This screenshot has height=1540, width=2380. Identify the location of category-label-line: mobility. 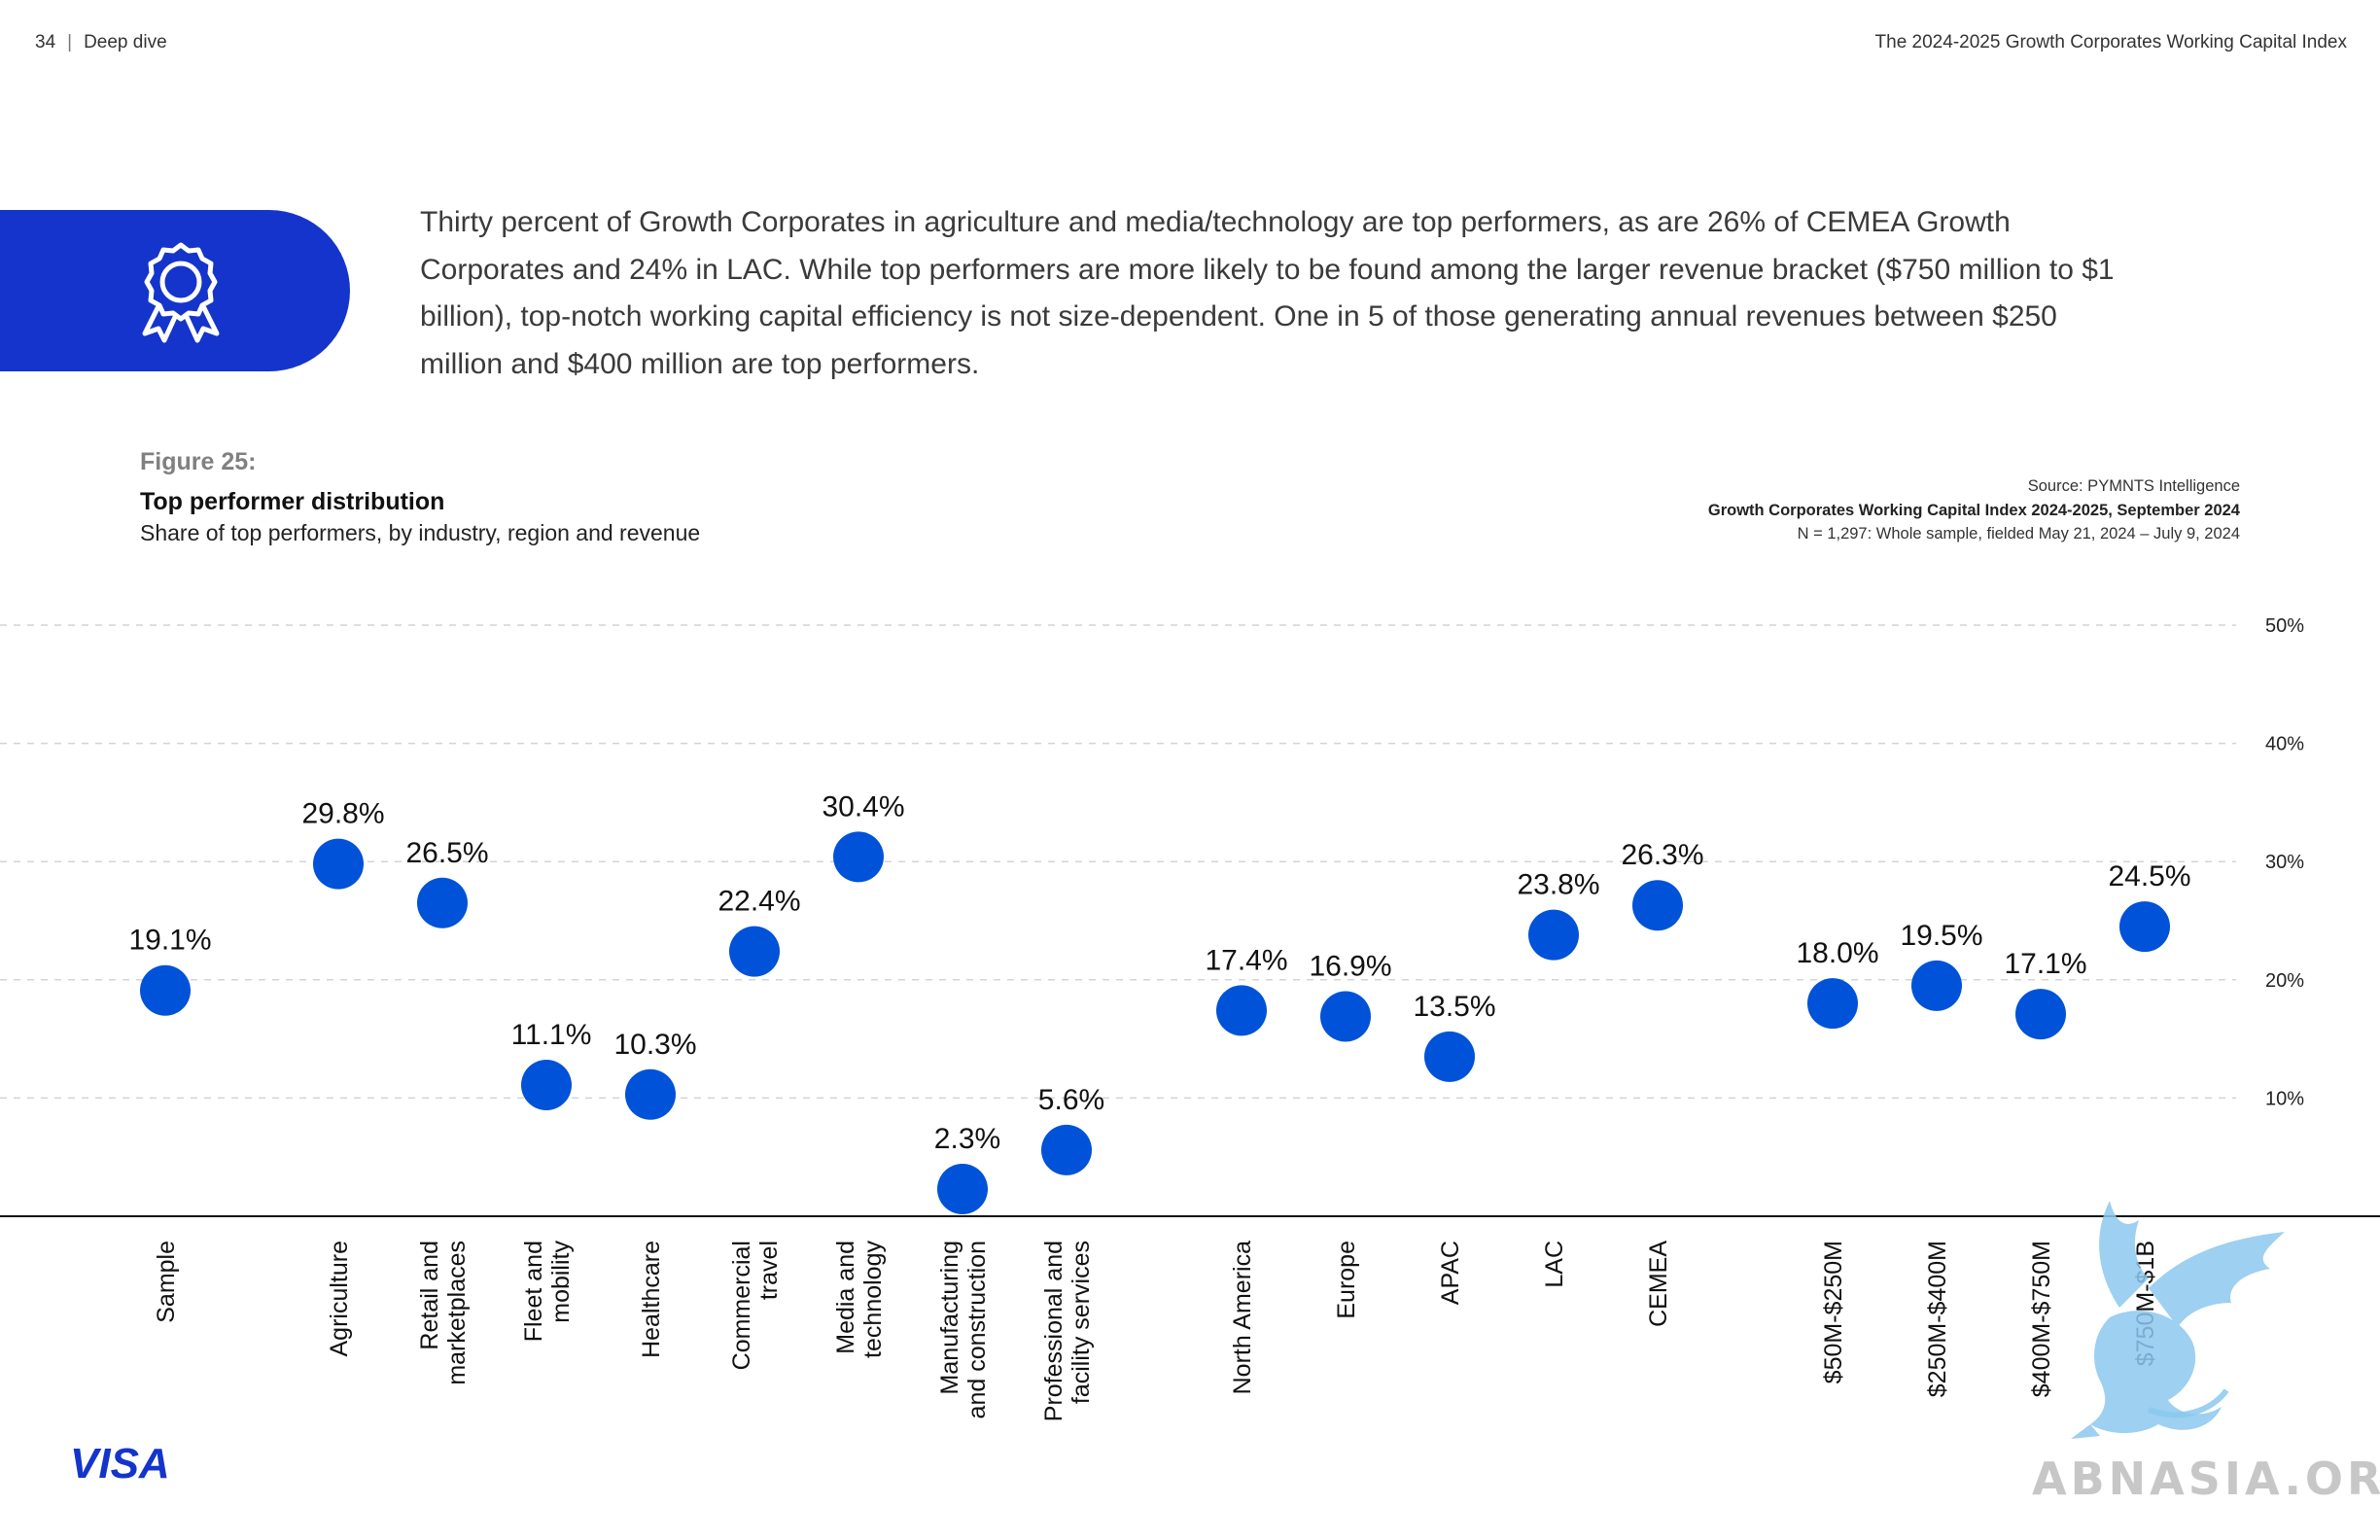
(561, 1282).